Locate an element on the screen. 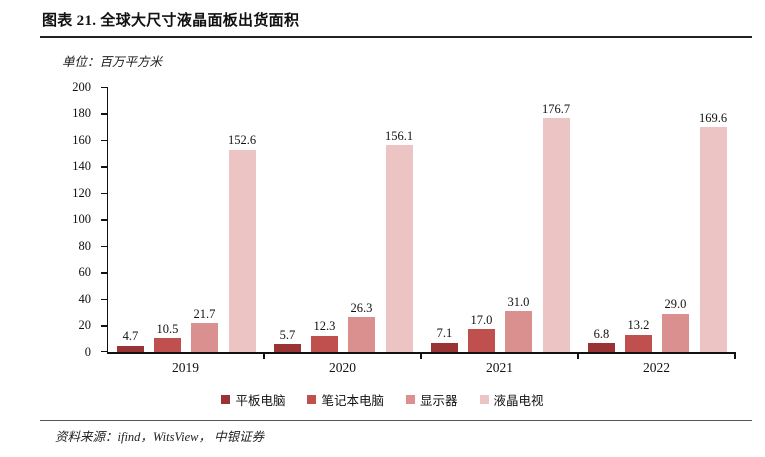 Image resolution: width=765 pixels, height=457 pixels. footer-divider is located at coordinates (396, 420).